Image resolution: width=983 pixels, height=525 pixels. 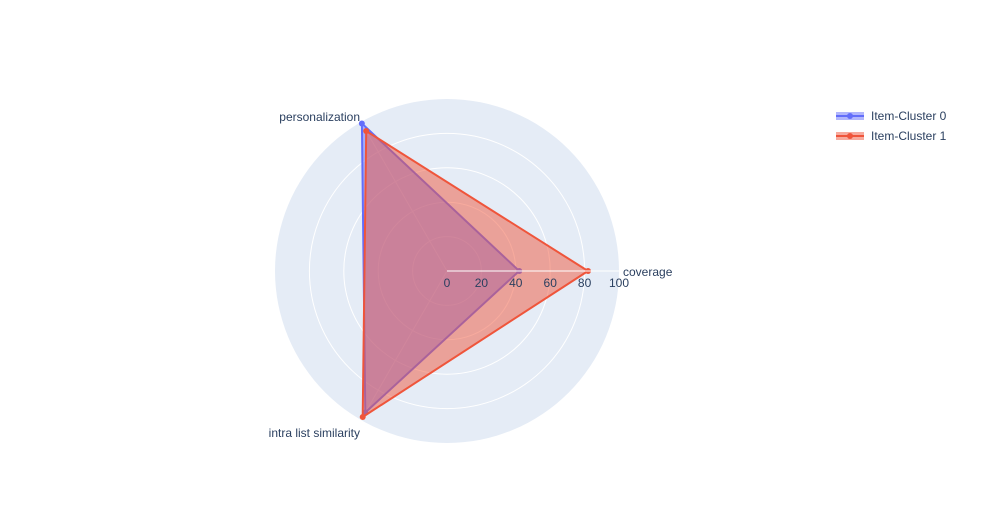 I want to click on legend: Item-Cluster 0 Item-Cluster 1, so click(x=890, y=126).